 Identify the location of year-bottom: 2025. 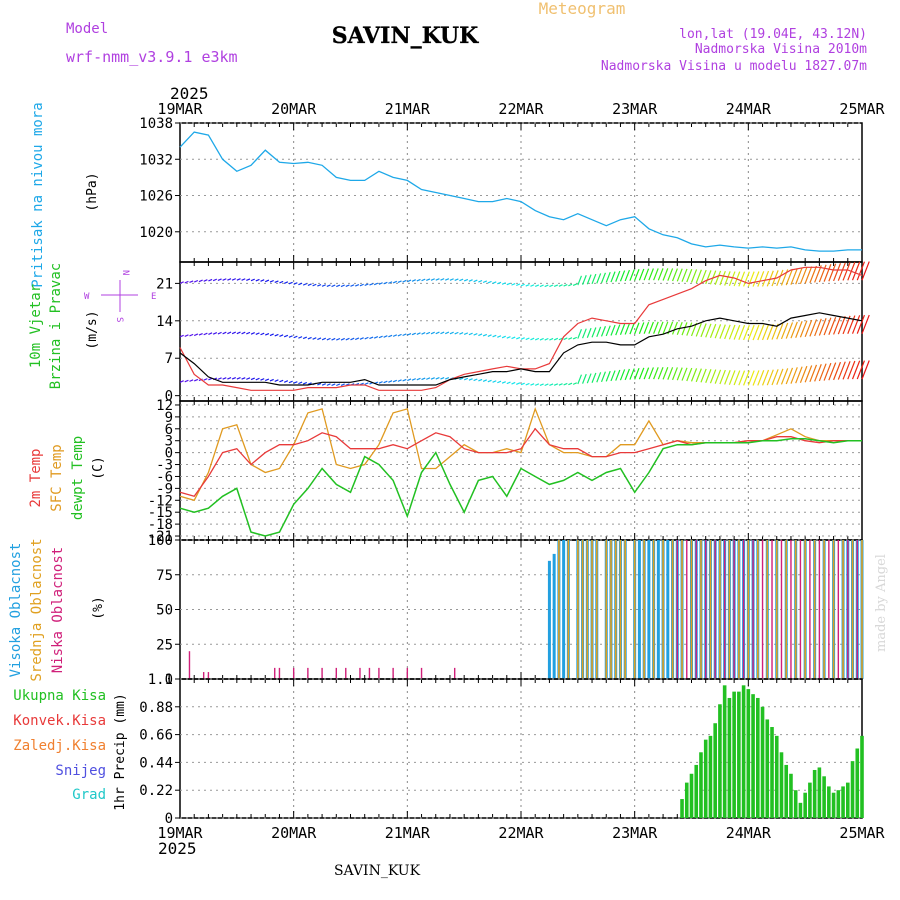
(177, 848).